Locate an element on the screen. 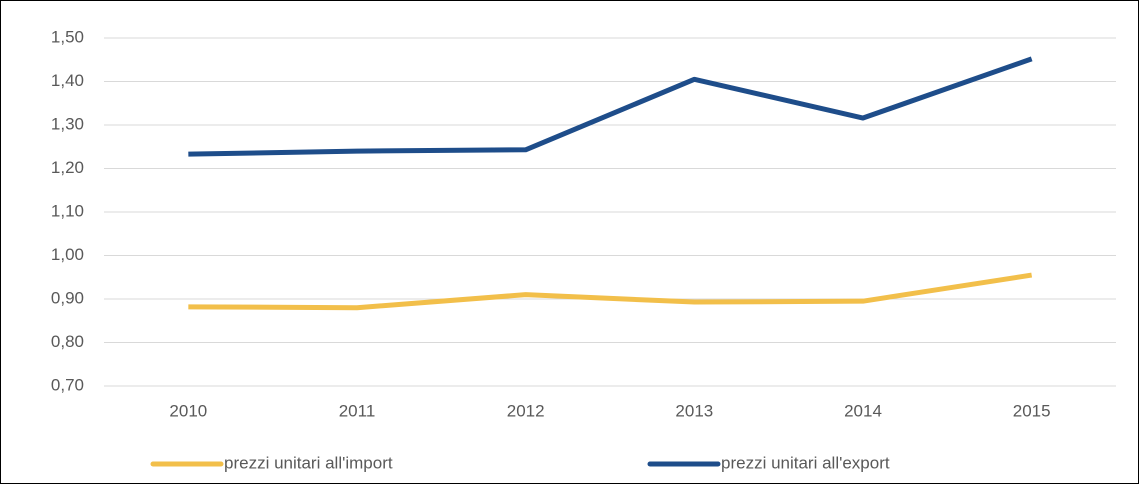 Image resolution: width=1139 pixels, height=484 pixels. y-tick-label: 1,20 is located at coordinates (67, 167).